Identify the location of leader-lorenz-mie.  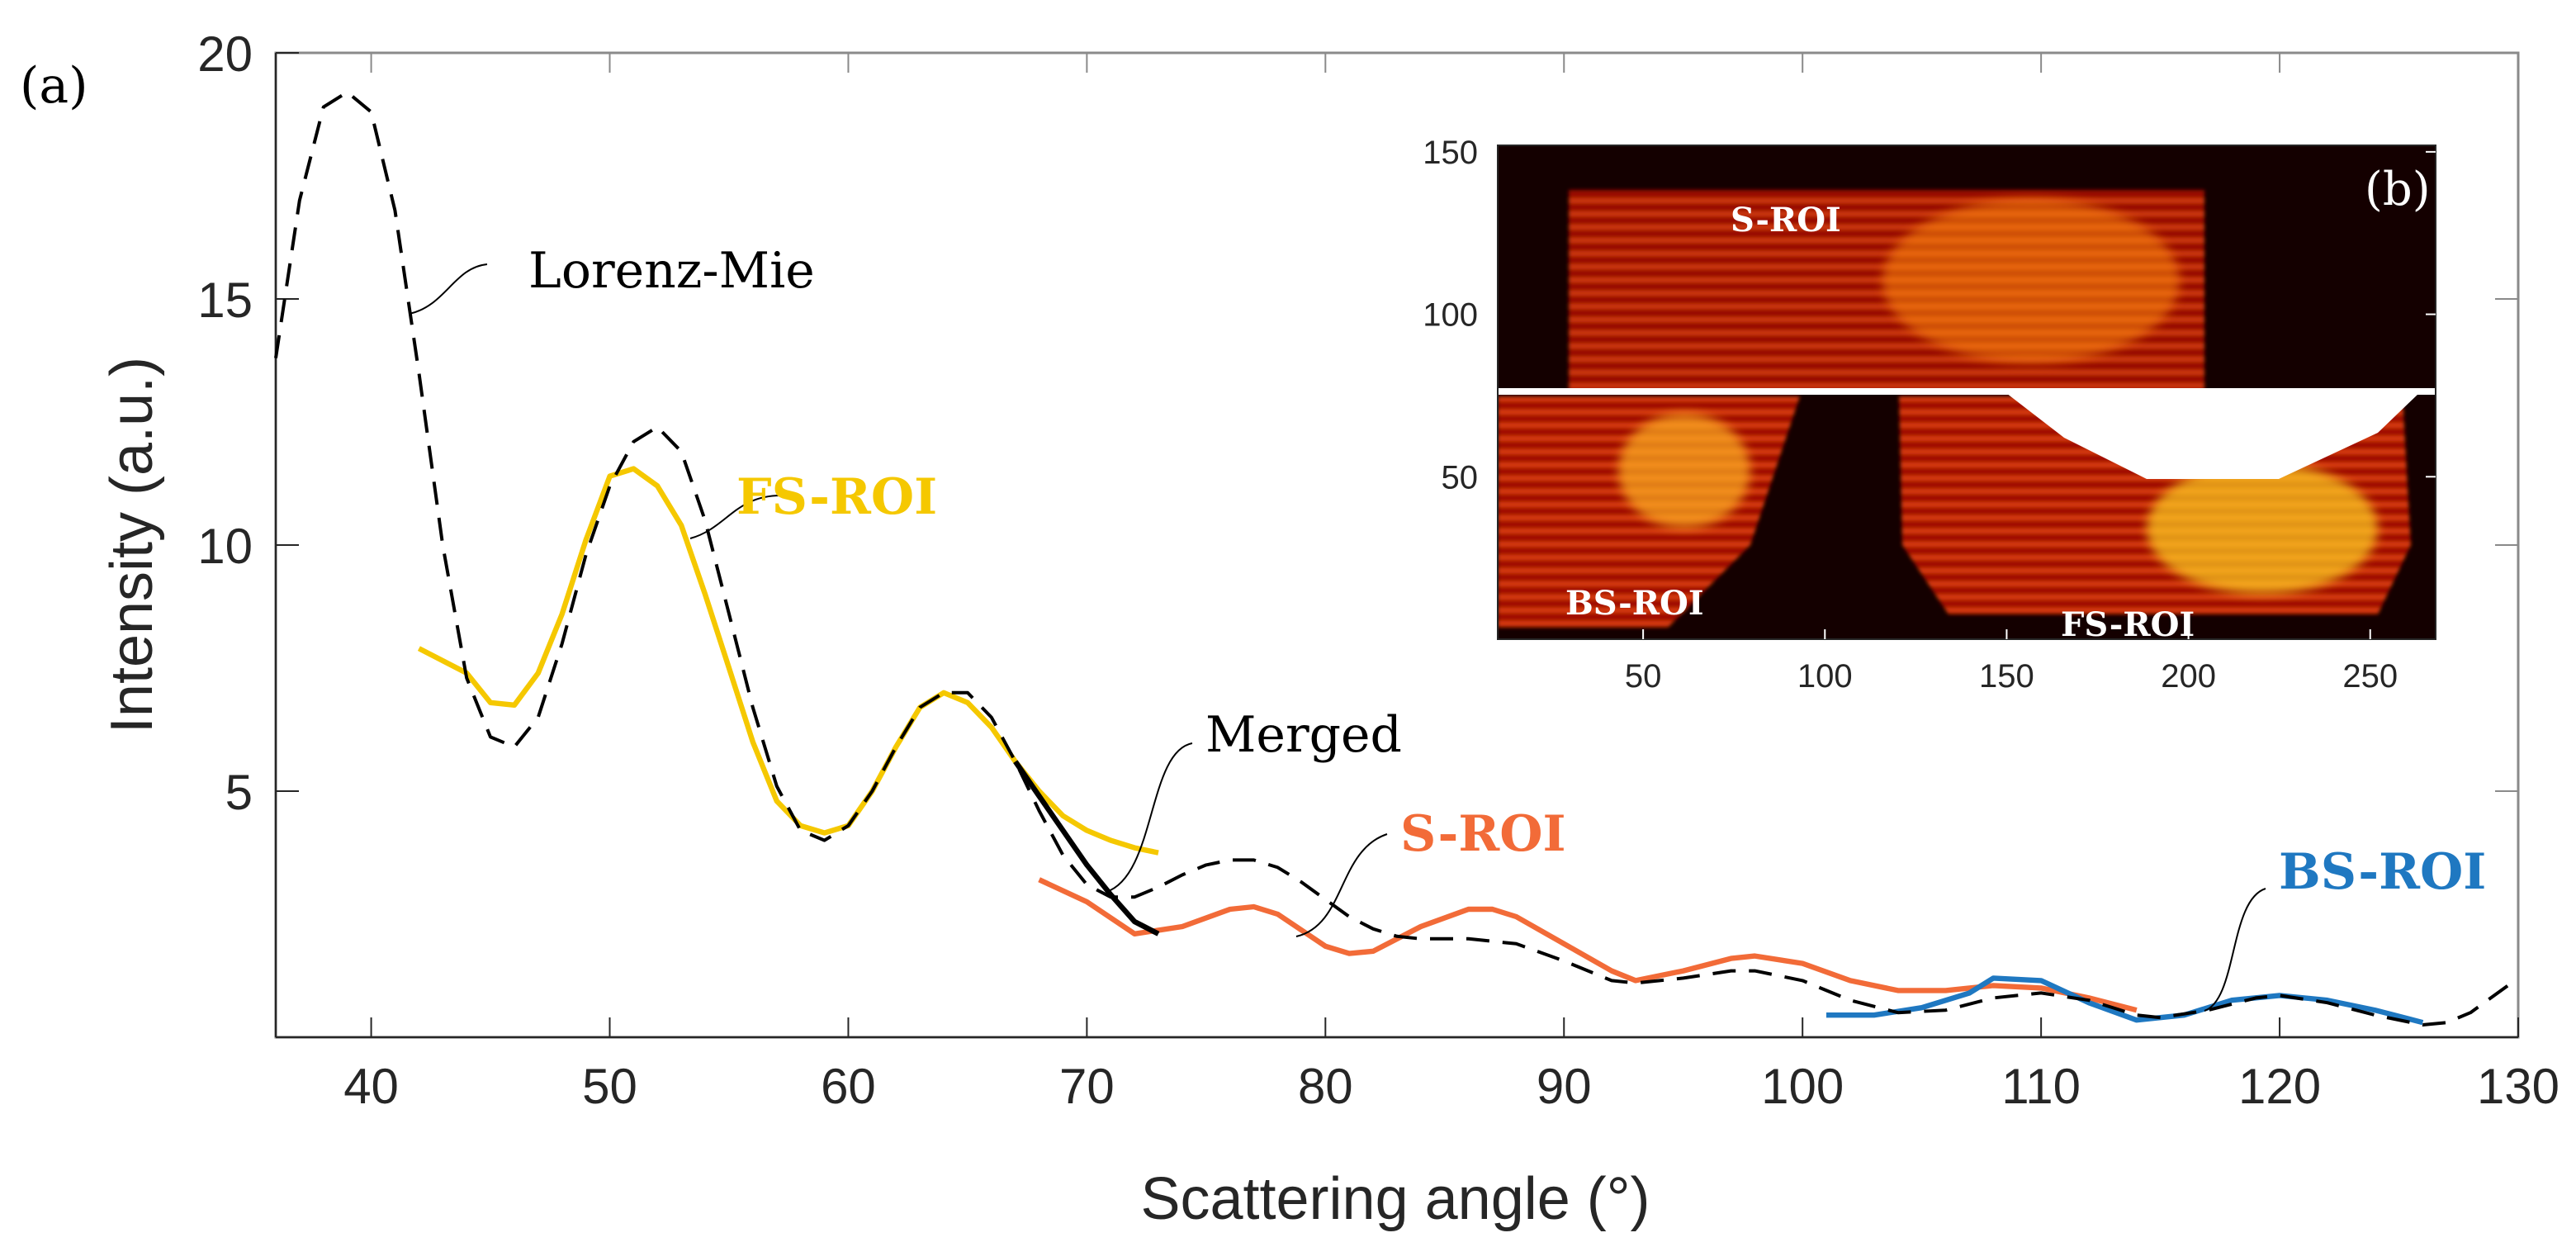
(448, 289).